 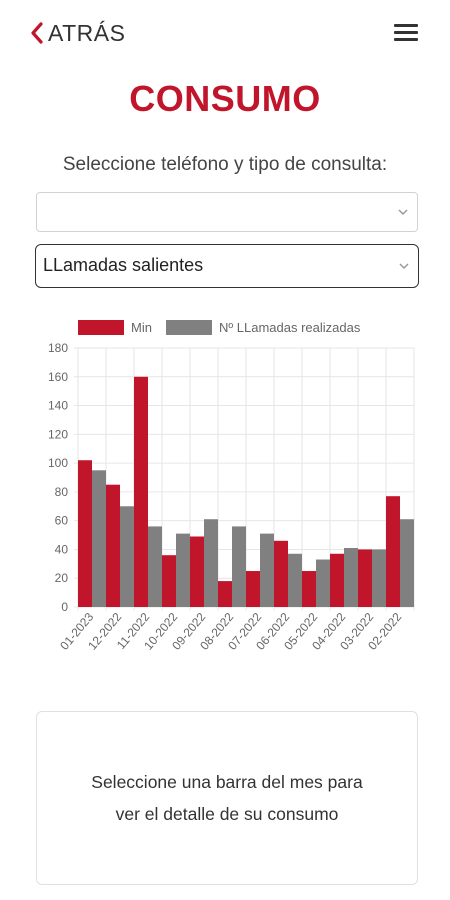 I want to click on chevron-left-icon, so click(x=37, y=33).